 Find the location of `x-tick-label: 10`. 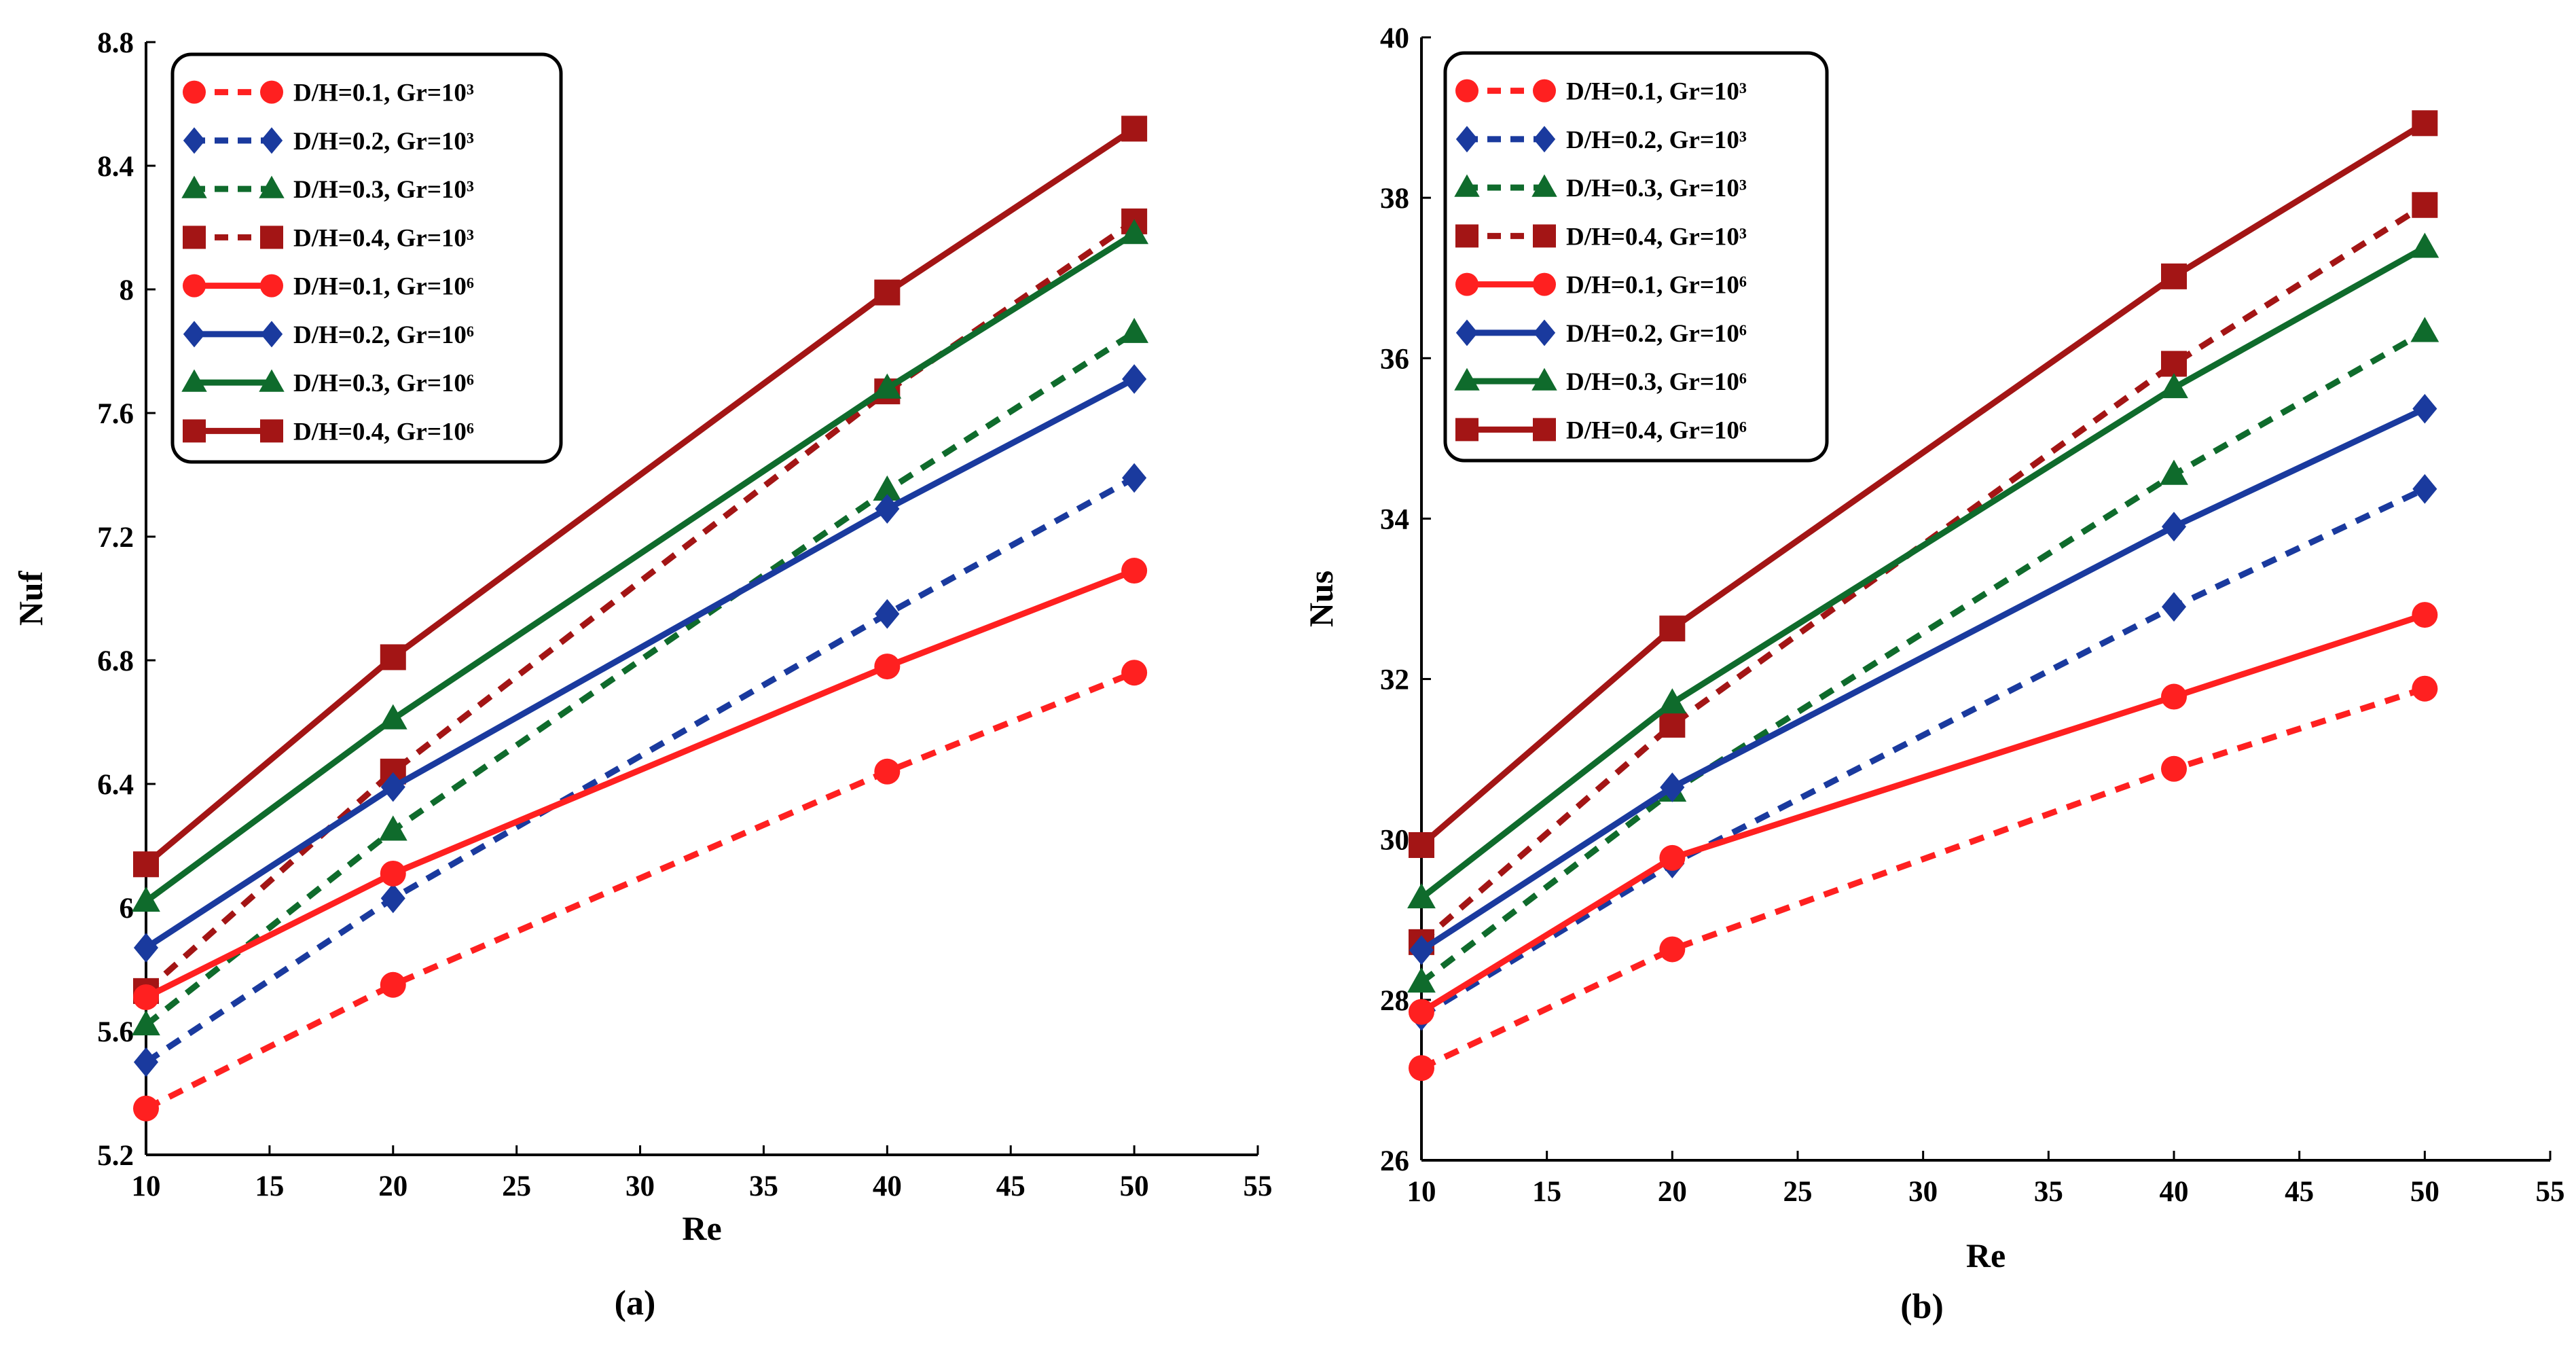

x-tick-label: 10 is located at coordinates (146, 1186).